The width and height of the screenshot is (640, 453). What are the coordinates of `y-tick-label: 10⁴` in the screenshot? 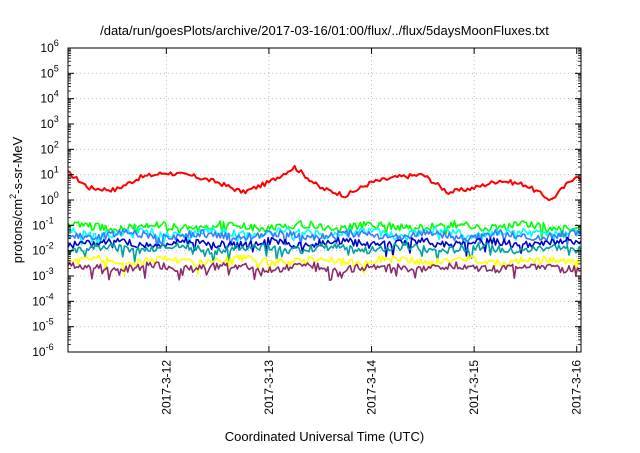 It's located at (49, 97).